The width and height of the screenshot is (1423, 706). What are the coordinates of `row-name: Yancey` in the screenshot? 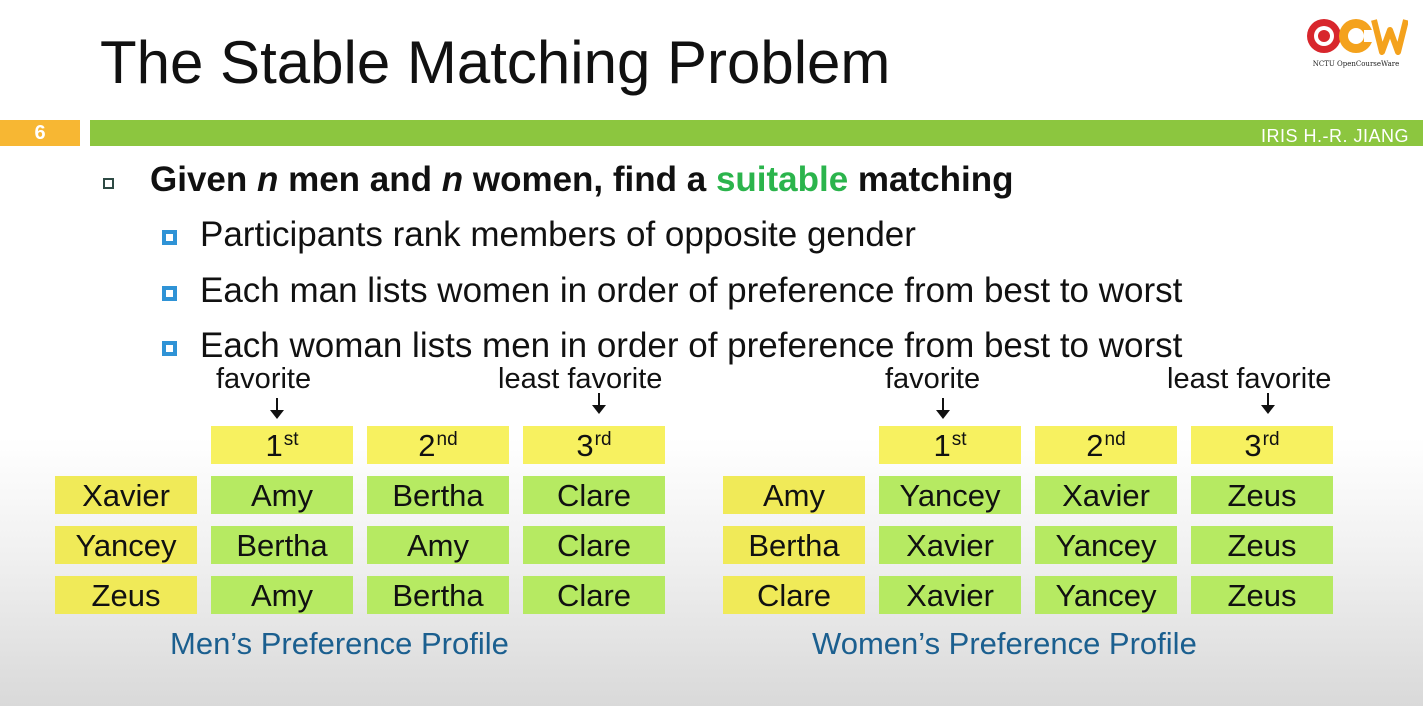 It's located at (126, 545).